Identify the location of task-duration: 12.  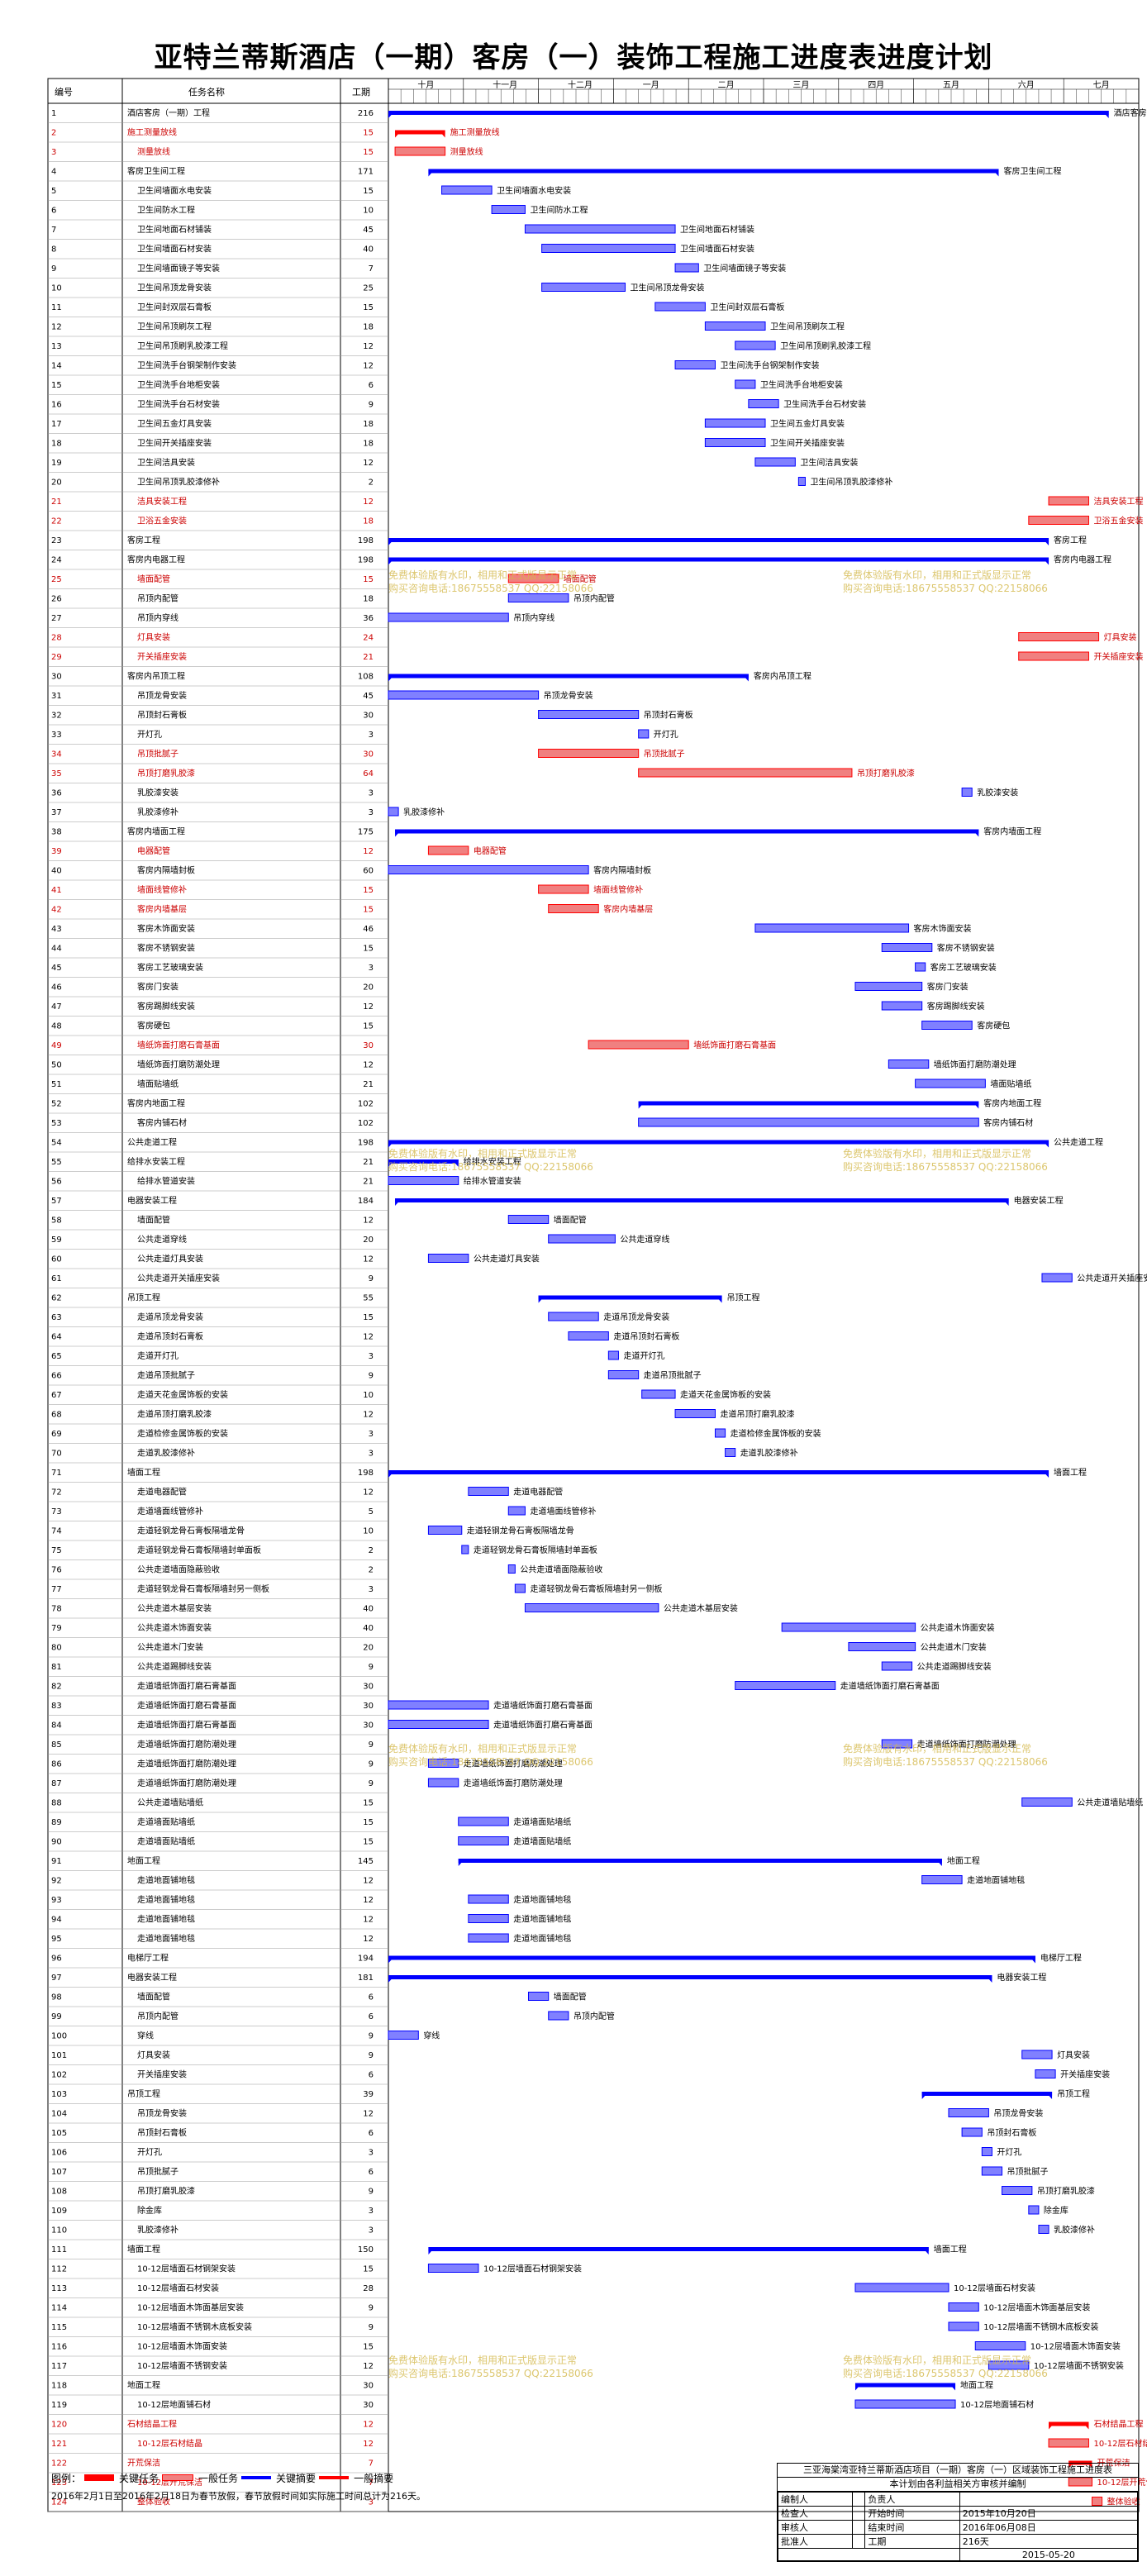
(368, 1007).